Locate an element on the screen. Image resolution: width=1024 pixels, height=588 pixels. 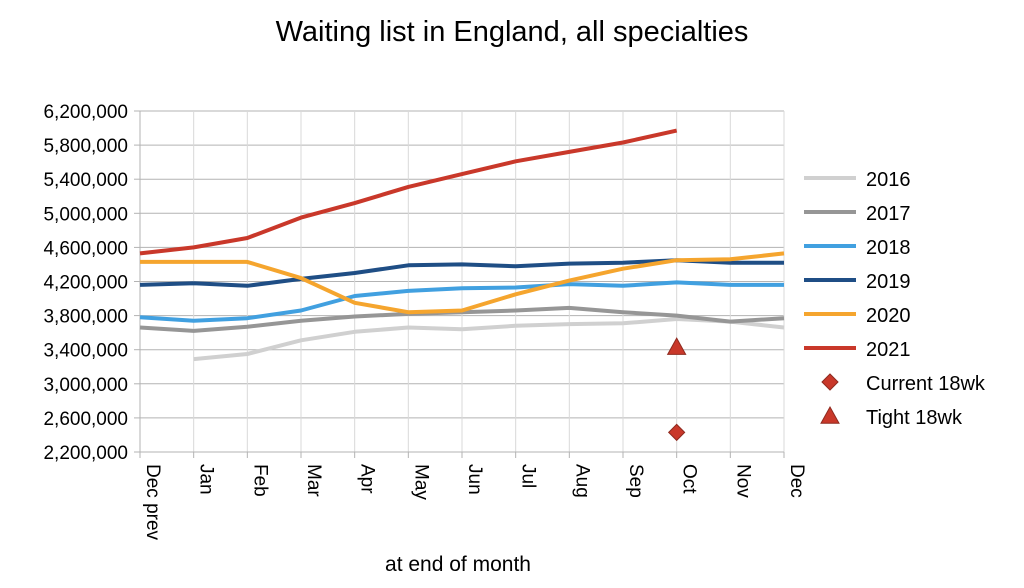
x-tick-label: Jun is located at coordinates (474, 479).